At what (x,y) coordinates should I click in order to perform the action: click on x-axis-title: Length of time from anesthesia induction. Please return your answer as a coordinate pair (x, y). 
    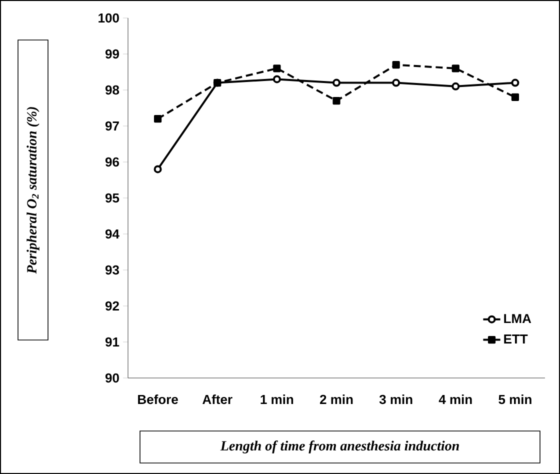
    Looking at the image, I should click on (339, 447).